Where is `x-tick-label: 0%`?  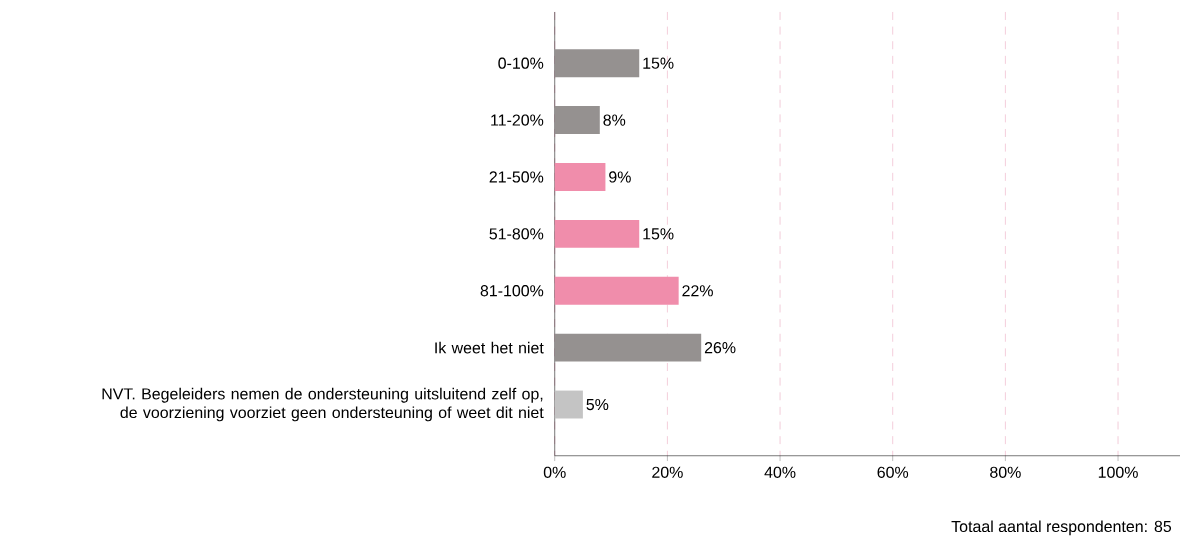 x-tick-label: 0% is located at coordinates (554, 472).